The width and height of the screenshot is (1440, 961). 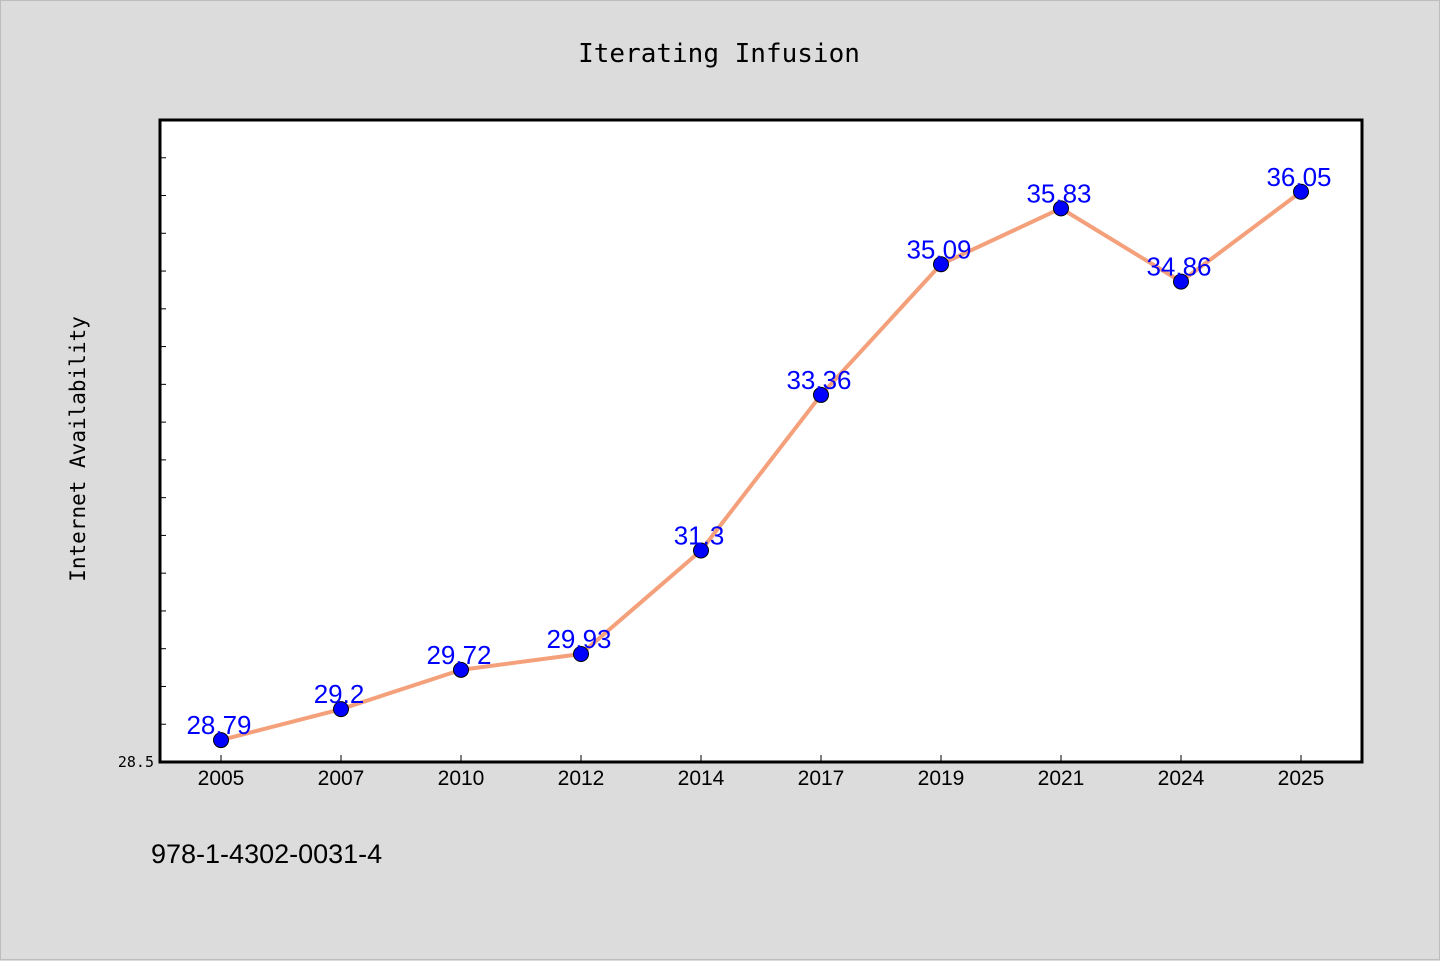 I want to click on y-tick-labels: 28.5, so click(x=136, y=762).